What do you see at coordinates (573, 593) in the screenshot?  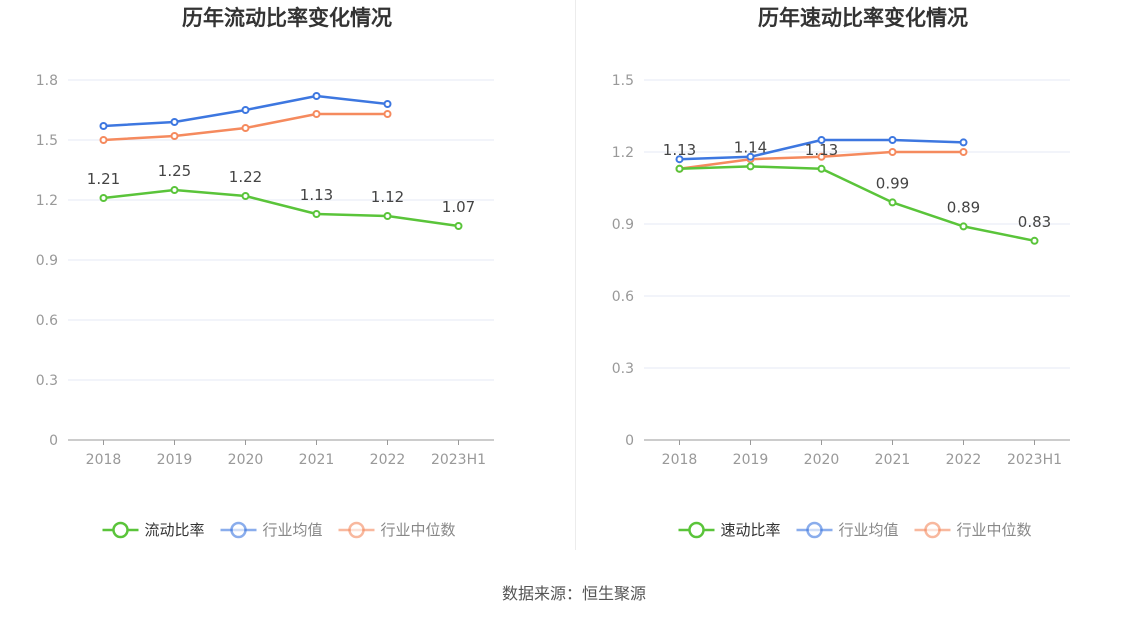 I see `data-source-note: 数据来源：恒生聚源` at bounding box center [573, 593].